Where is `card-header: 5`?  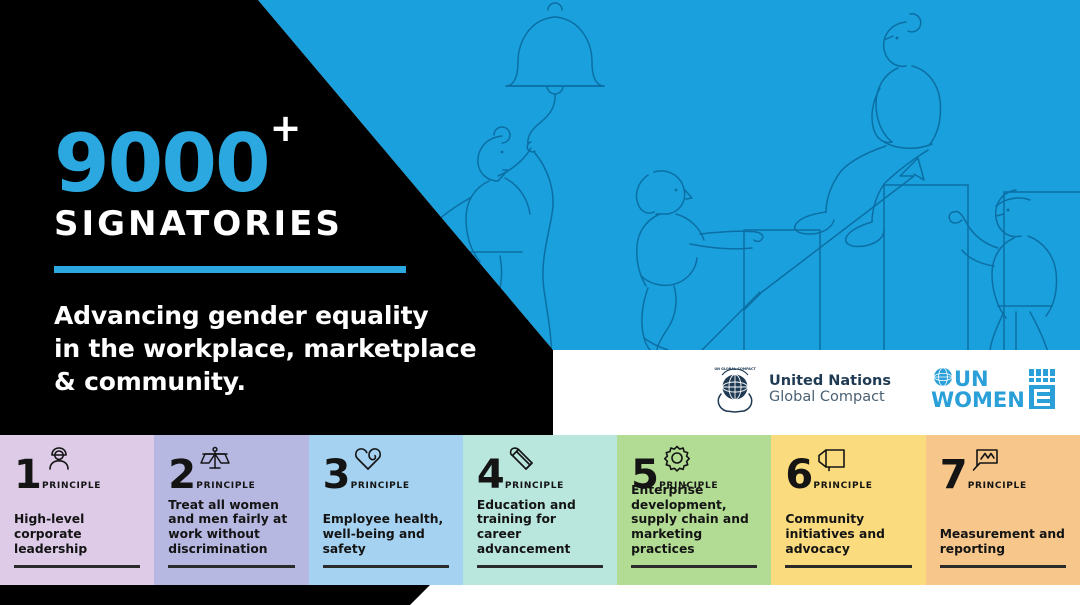 card-header: 5 is located at coordinates (694, 471).